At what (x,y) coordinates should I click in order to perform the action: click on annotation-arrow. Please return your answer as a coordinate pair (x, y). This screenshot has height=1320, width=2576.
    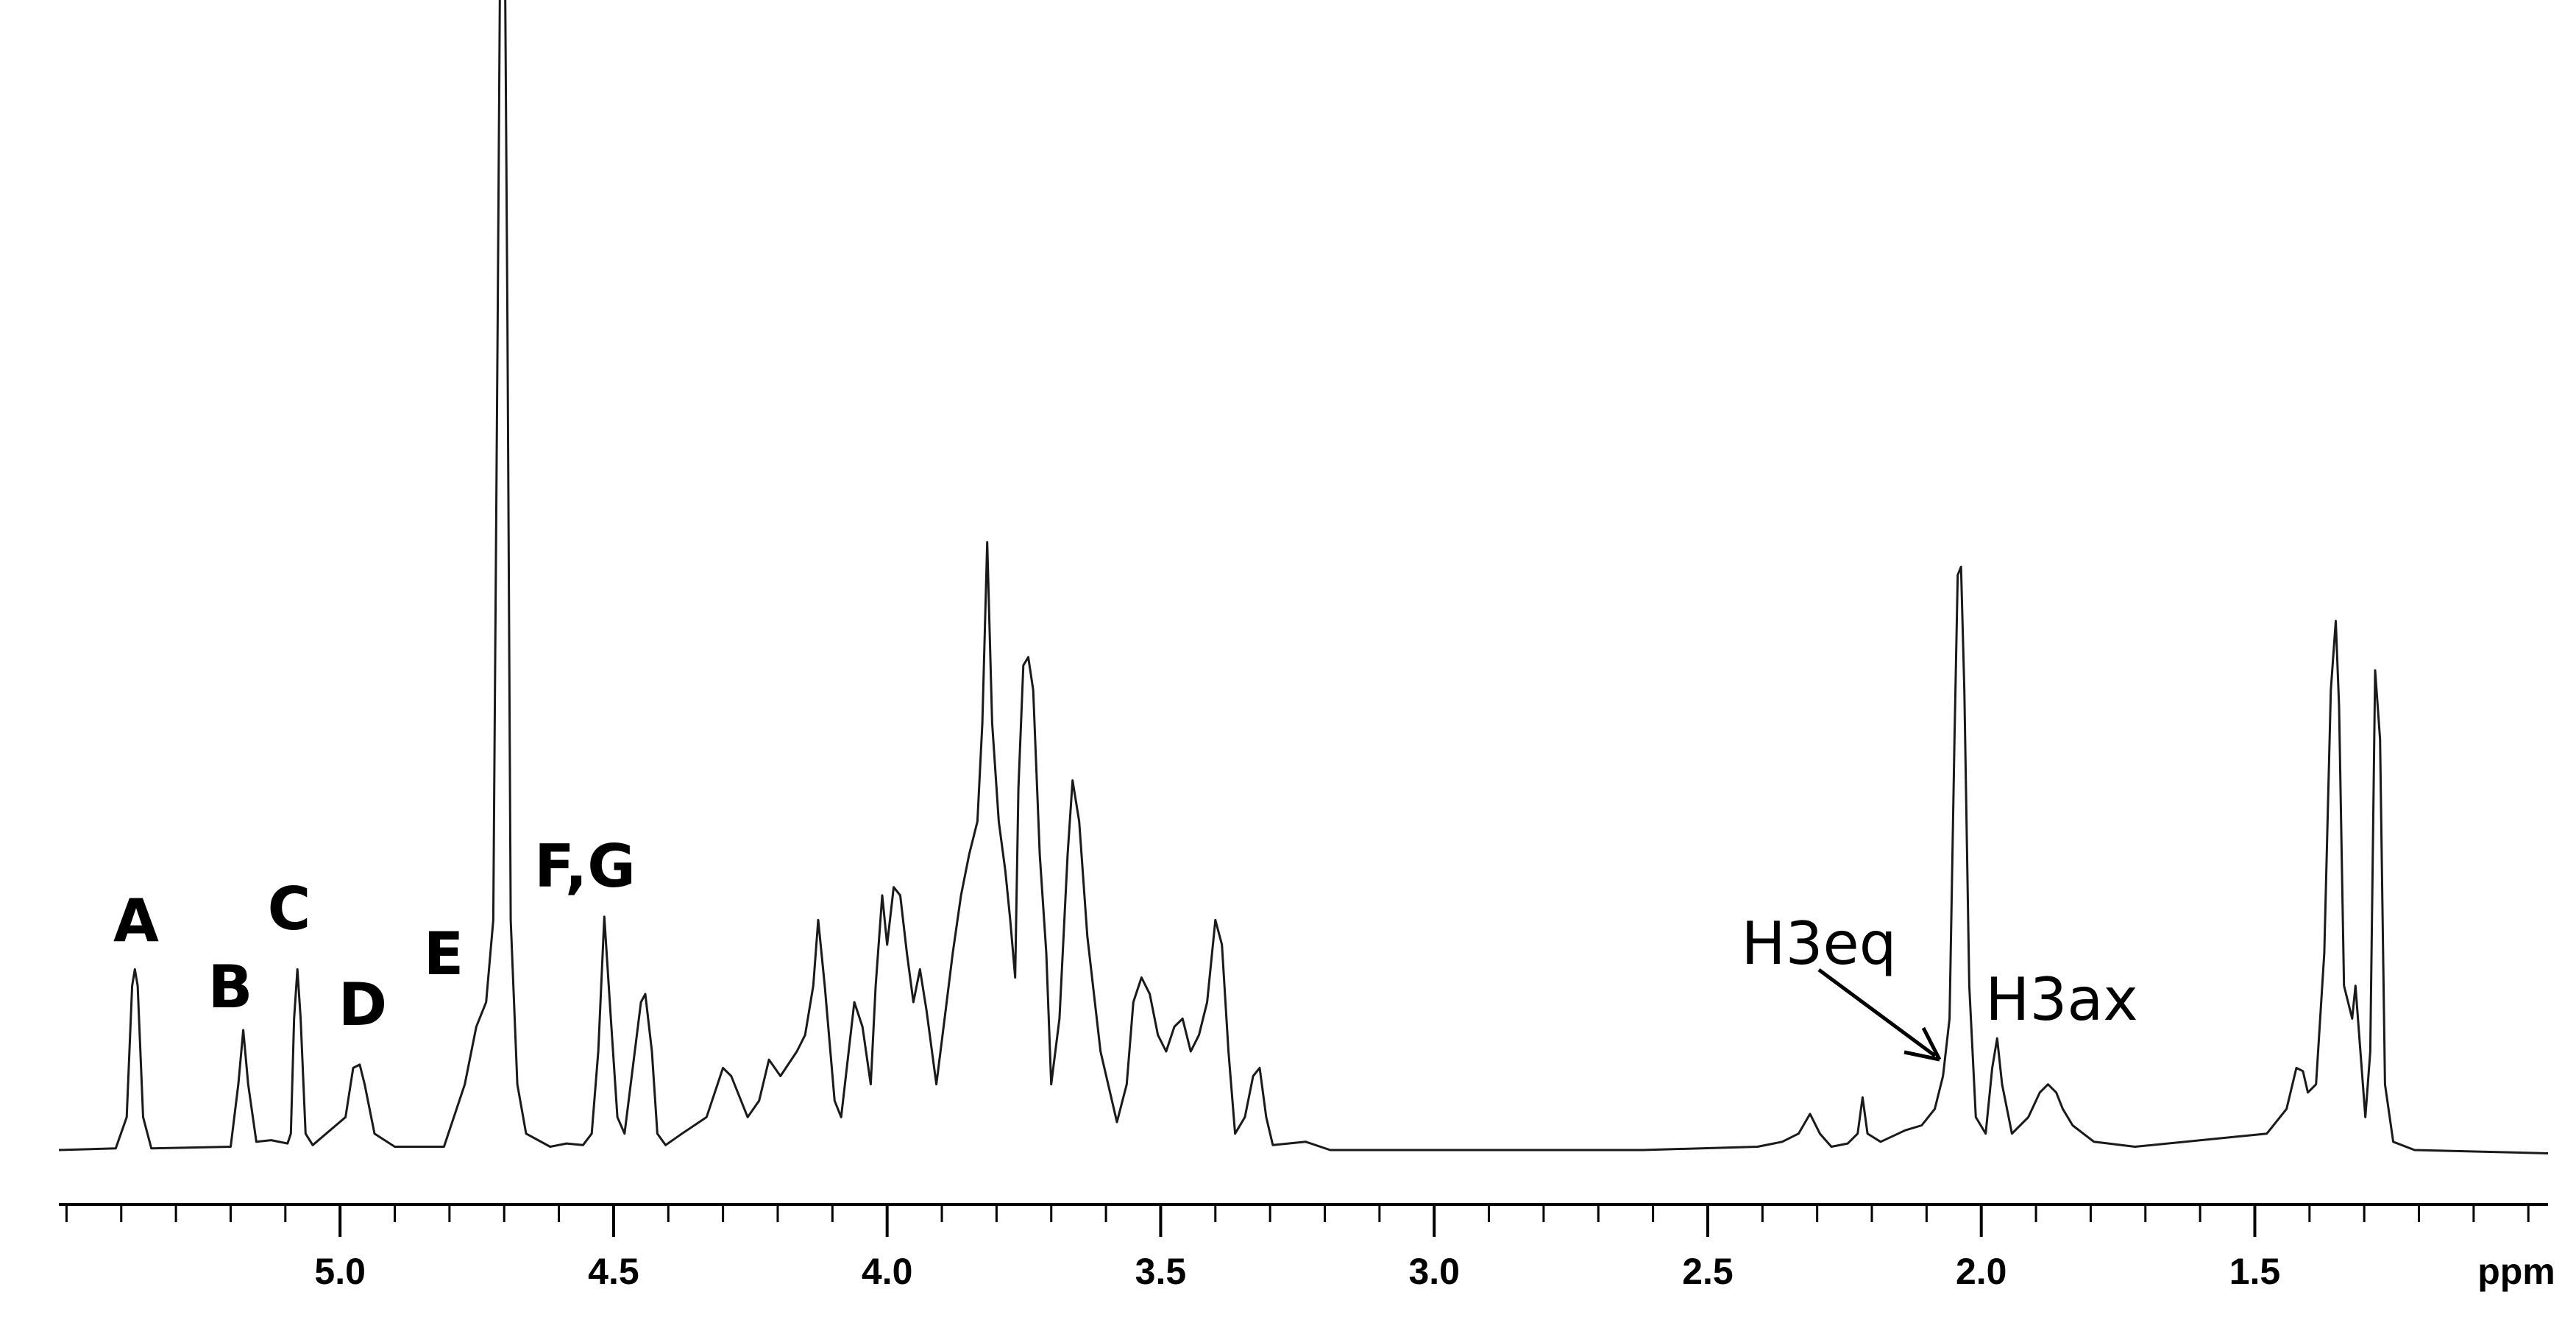
    Looking at the image, I should click on (1877, 1013).